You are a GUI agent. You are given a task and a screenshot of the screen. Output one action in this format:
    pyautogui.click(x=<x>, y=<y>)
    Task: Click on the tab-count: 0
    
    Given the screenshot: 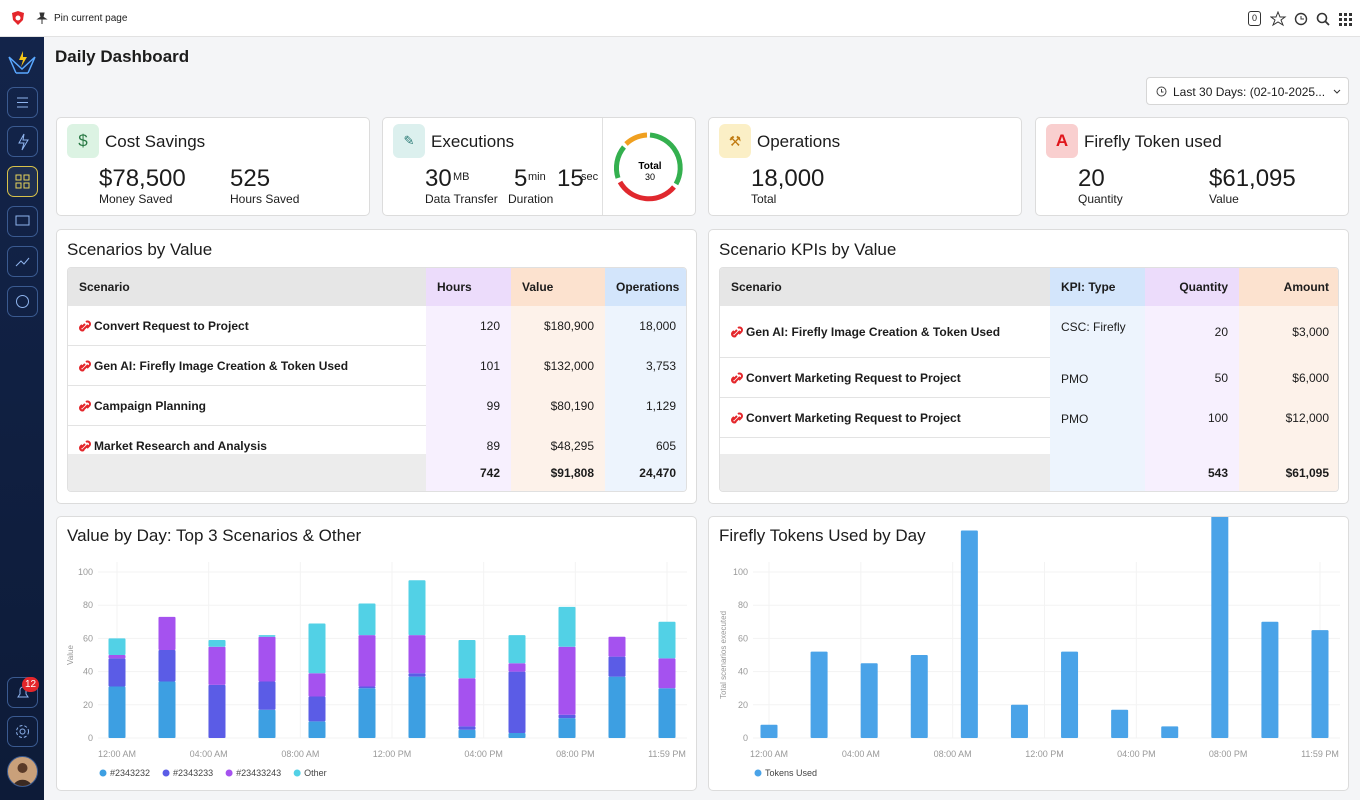 What is the action you would take?
    pyautogui.click(x=1254, y=18)
    